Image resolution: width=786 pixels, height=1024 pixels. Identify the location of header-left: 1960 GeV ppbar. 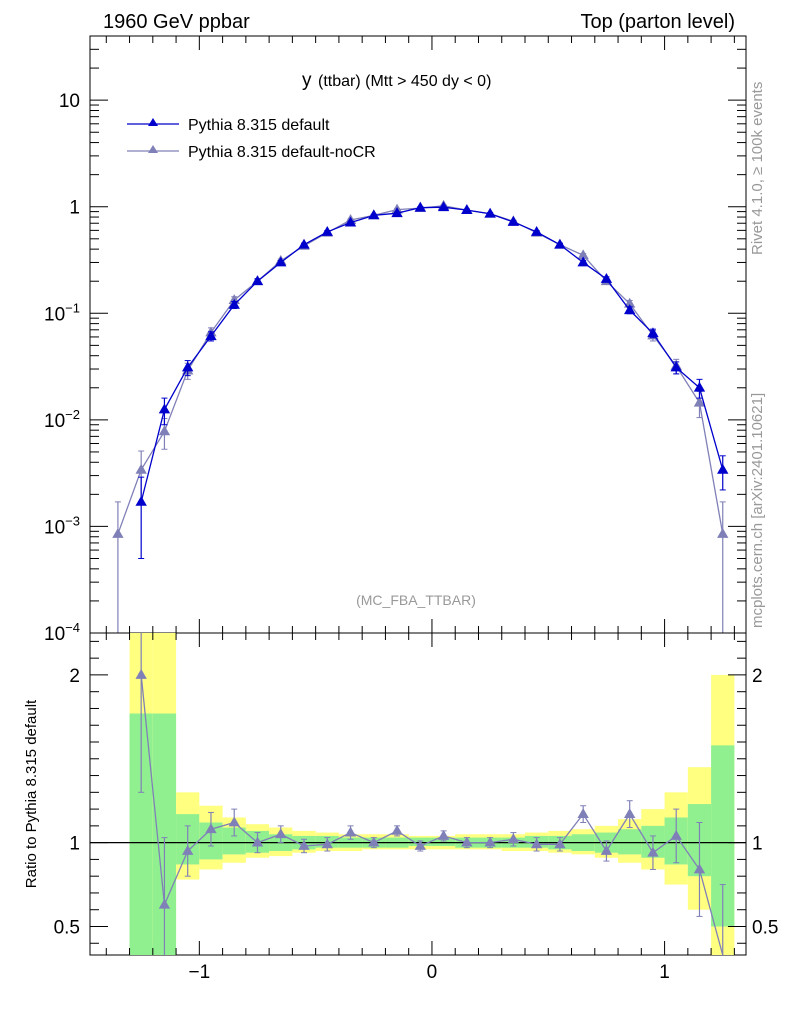
(176, 22).